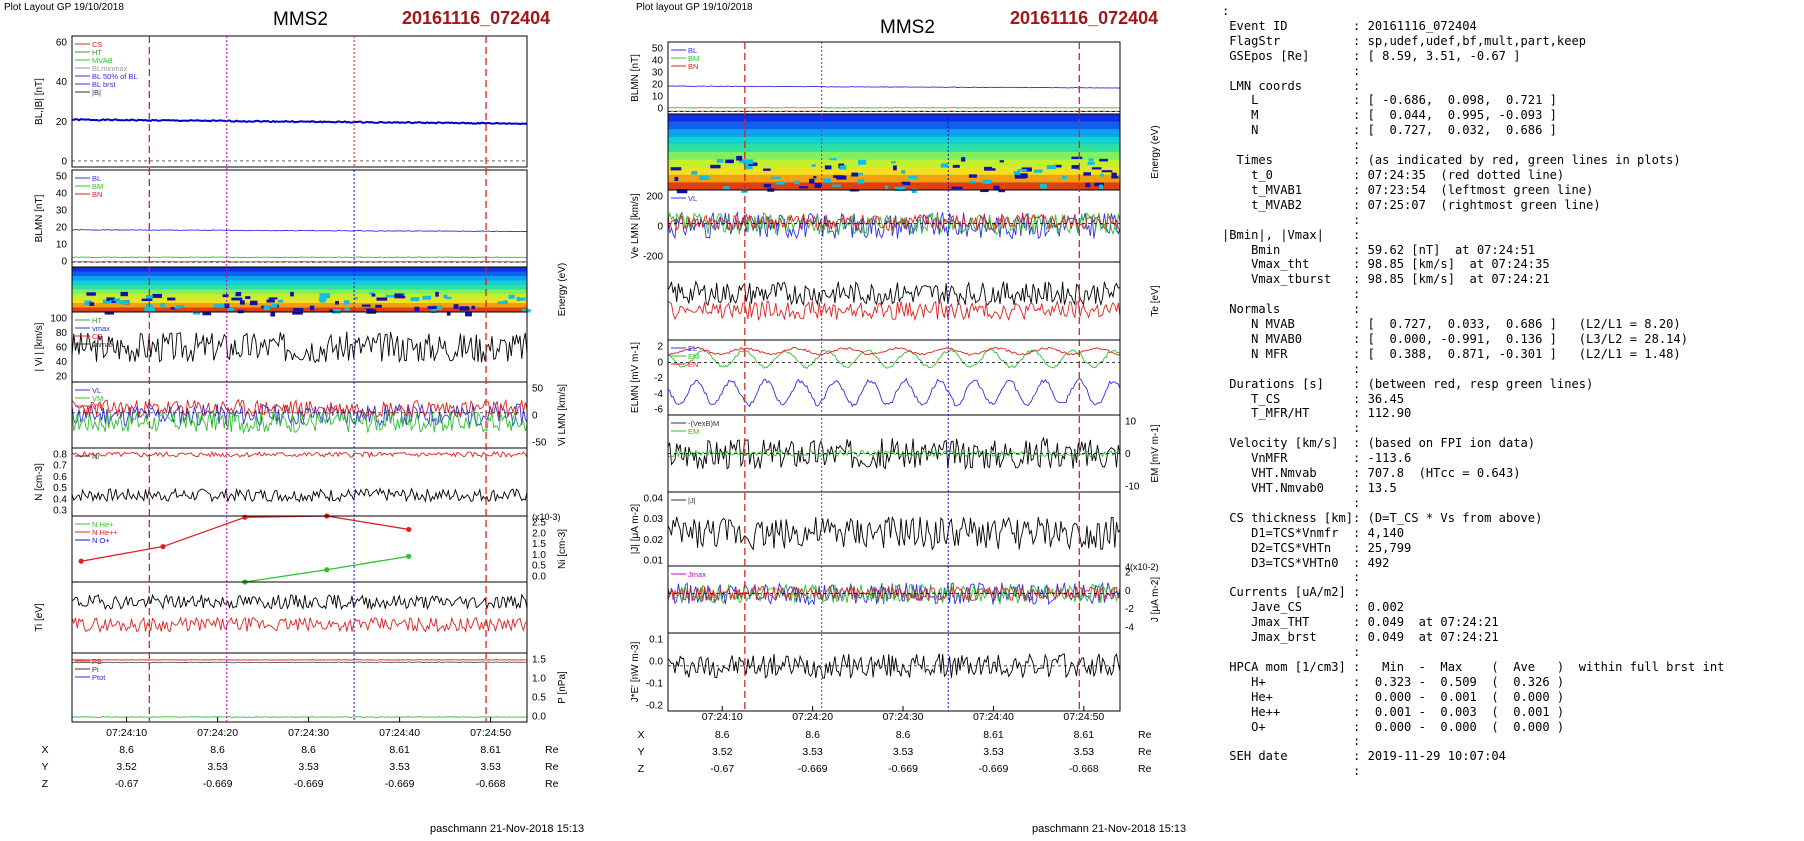 Image resolution: width=1804 pixels, height=841 pixels. What do you see at coordinates (490, 750) in the screenshot?
I see `ephemeris-value: 8.61` at bounding box center [490, 750].